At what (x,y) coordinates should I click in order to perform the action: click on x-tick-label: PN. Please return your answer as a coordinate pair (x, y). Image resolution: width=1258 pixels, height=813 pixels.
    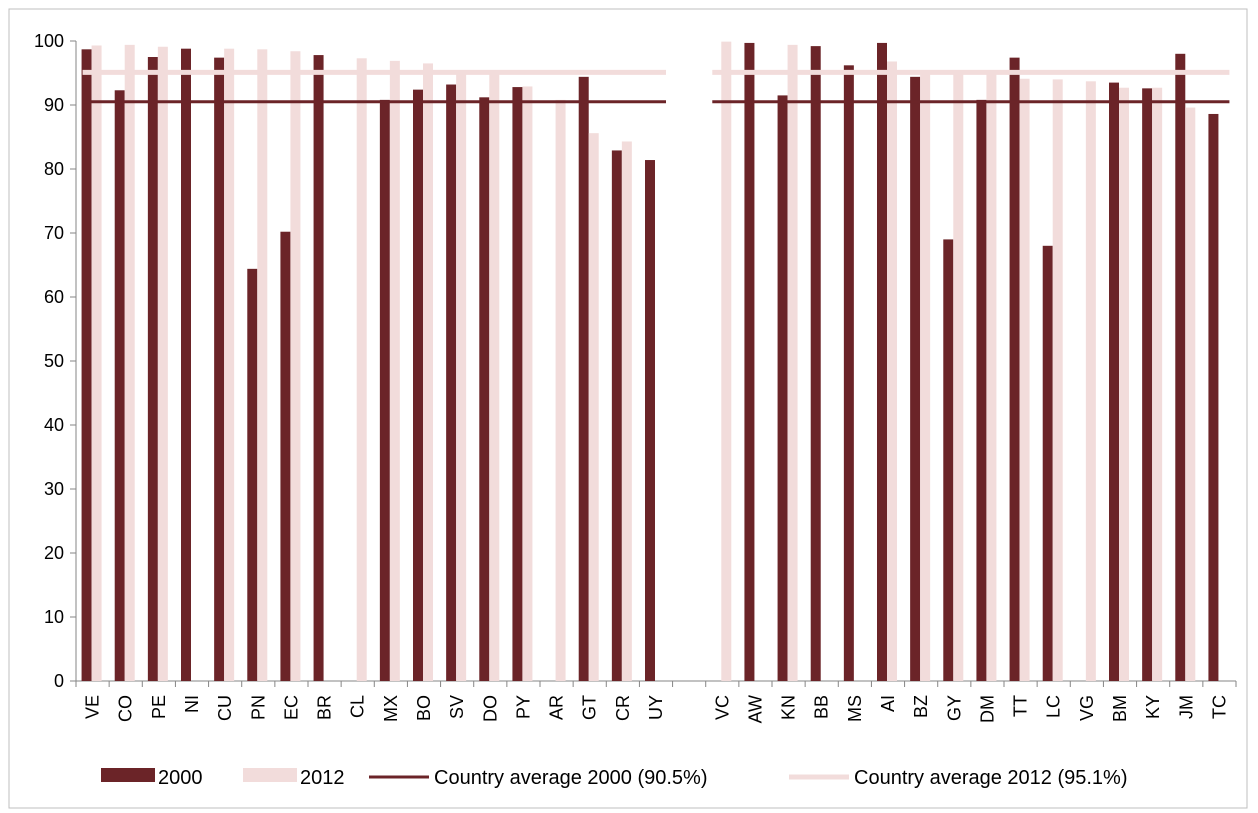
    Looking at the image, I should click on (258, 707).